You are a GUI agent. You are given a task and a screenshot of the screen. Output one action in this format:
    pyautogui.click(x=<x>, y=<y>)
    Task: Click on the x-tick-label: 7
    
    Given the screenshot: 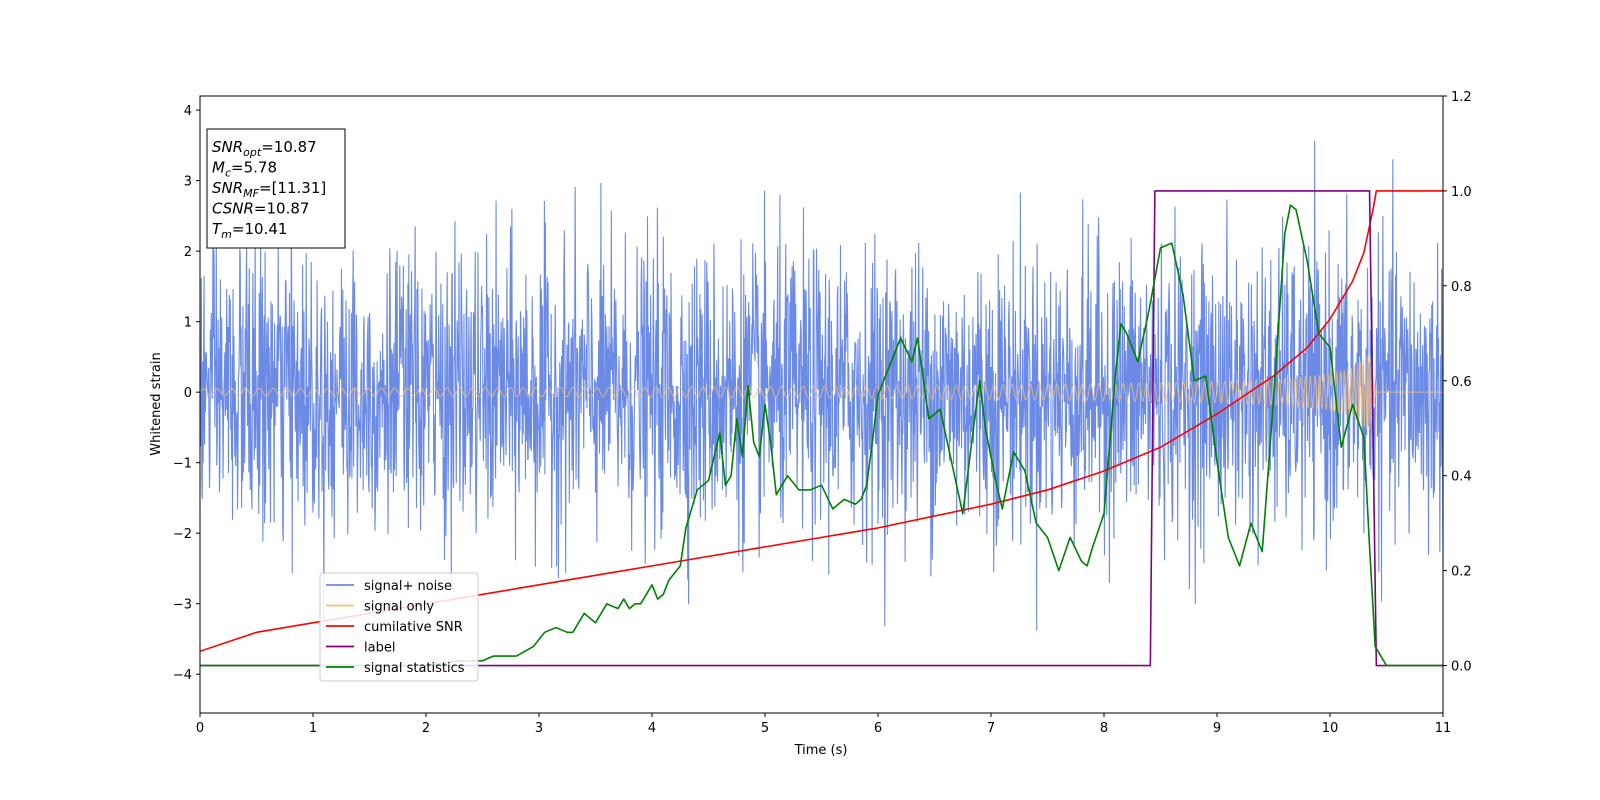 What is the action you would take?
    pyautogui.click(x=991, y=728)
    